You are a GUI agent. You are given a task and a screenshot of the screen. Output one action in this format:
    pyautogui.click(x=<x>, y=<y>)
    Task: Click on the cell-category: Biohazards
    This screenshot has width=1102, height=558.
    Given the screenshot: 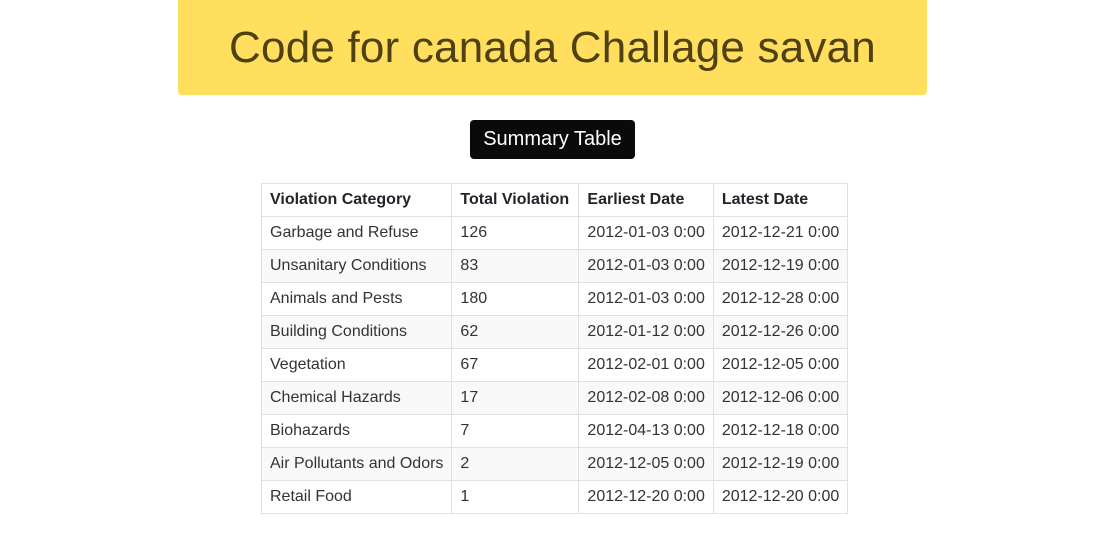 What is the action you would take?
    pyautogui.click(x=356, y=431)
    